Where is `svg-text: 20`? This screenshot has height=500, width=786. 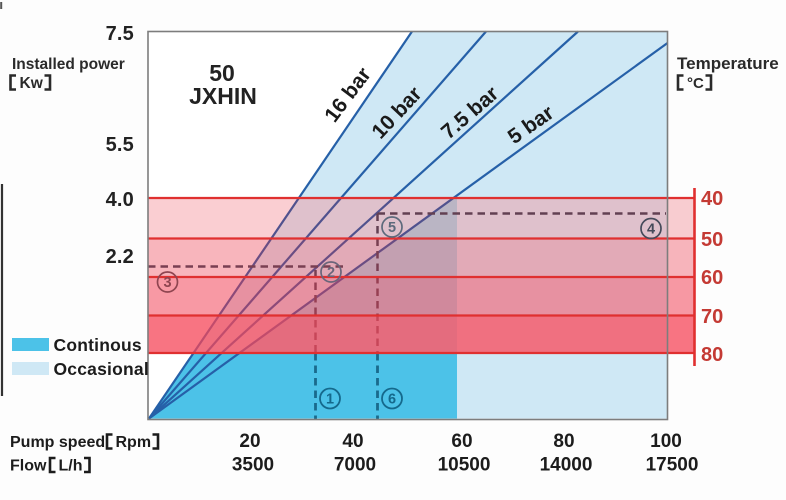 svg-text: 20 is located at coordinates (249, 441).